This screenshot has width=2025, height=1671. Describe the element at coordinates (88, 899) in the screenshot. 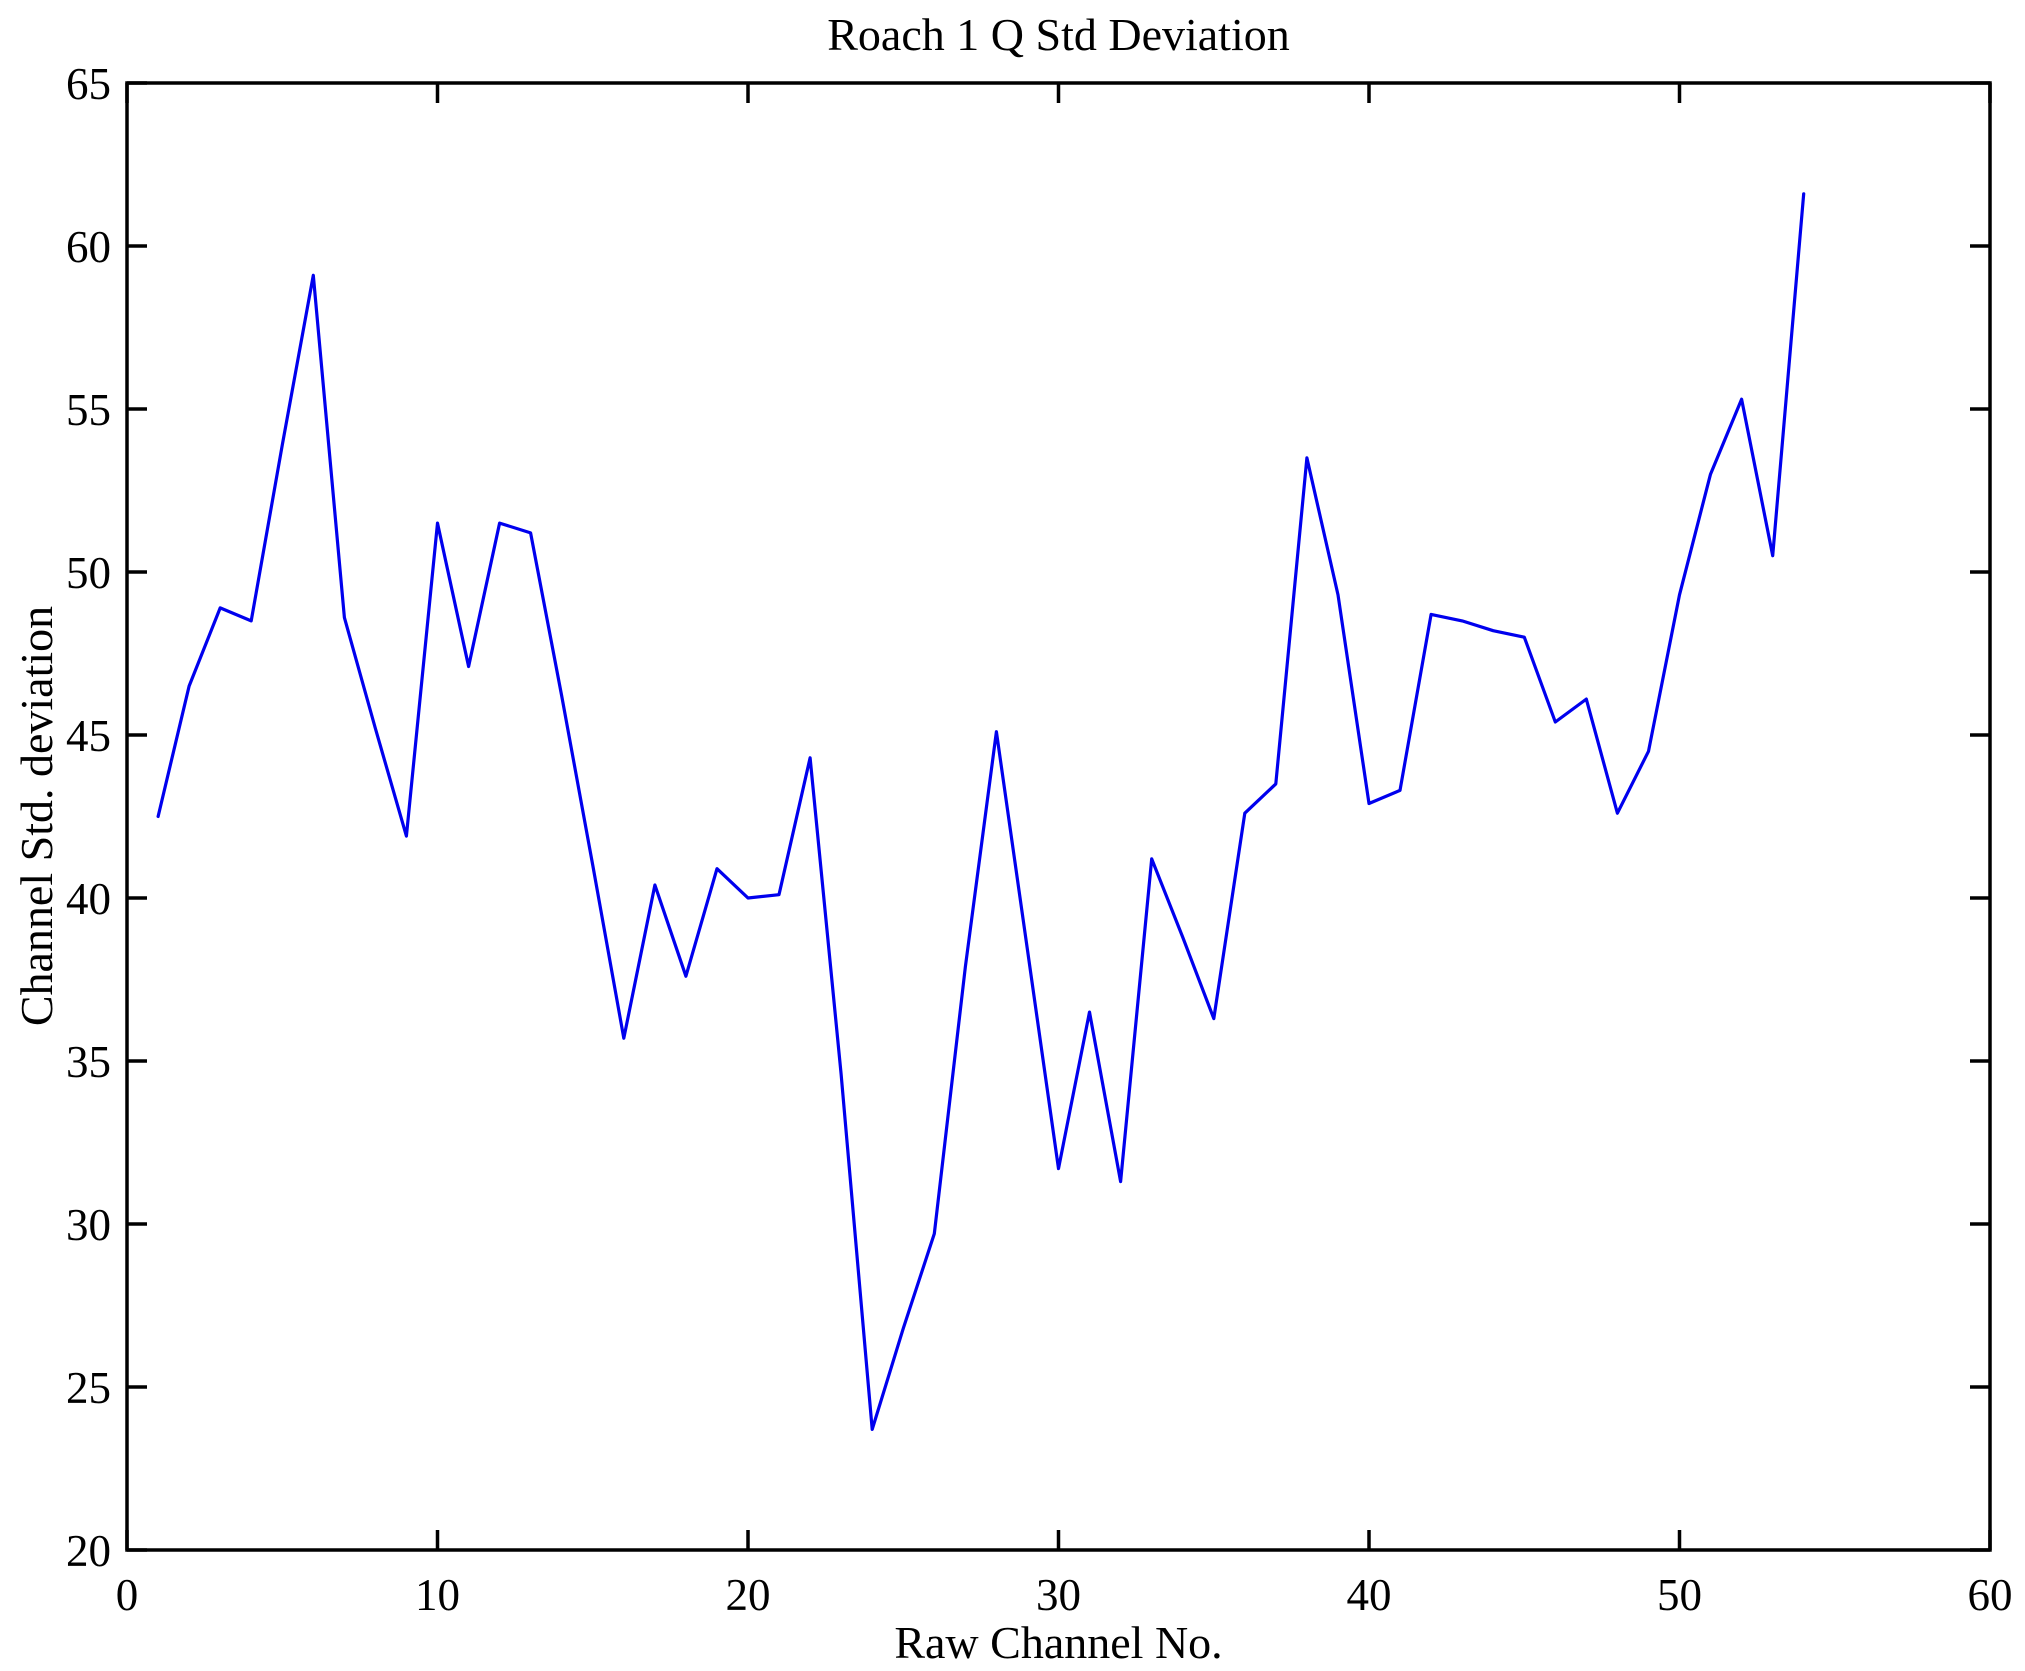

I see `y-tick-label: 40` at that location.